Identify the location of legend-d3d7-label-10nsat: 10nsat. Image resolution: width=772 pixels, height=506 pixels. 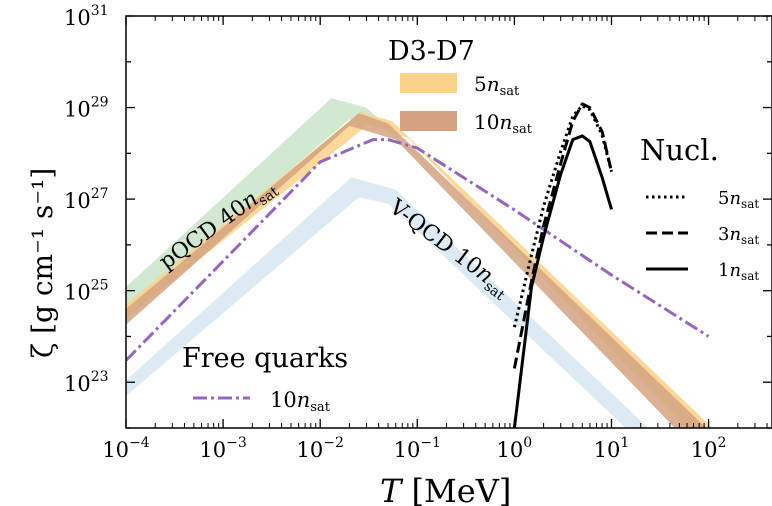
(503, 123).